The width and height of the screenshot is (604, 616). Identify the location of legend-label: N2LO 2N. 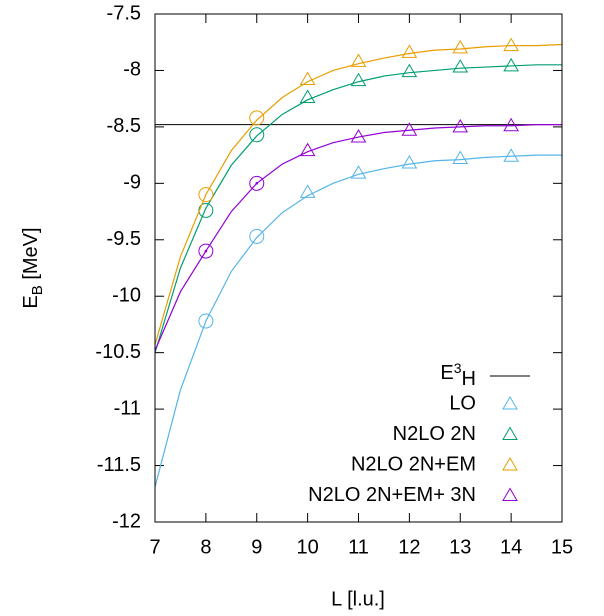
(434, 434).